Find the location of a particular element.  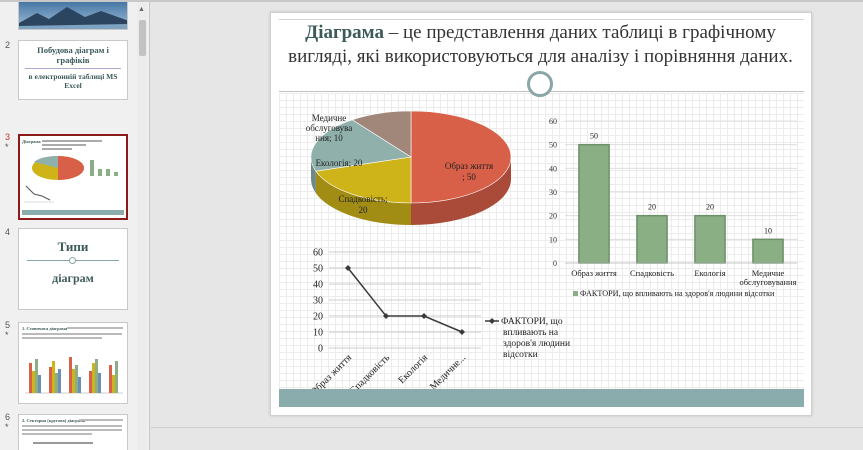

thumbnail-title: Діаграма is located at coordinates (31, 141).